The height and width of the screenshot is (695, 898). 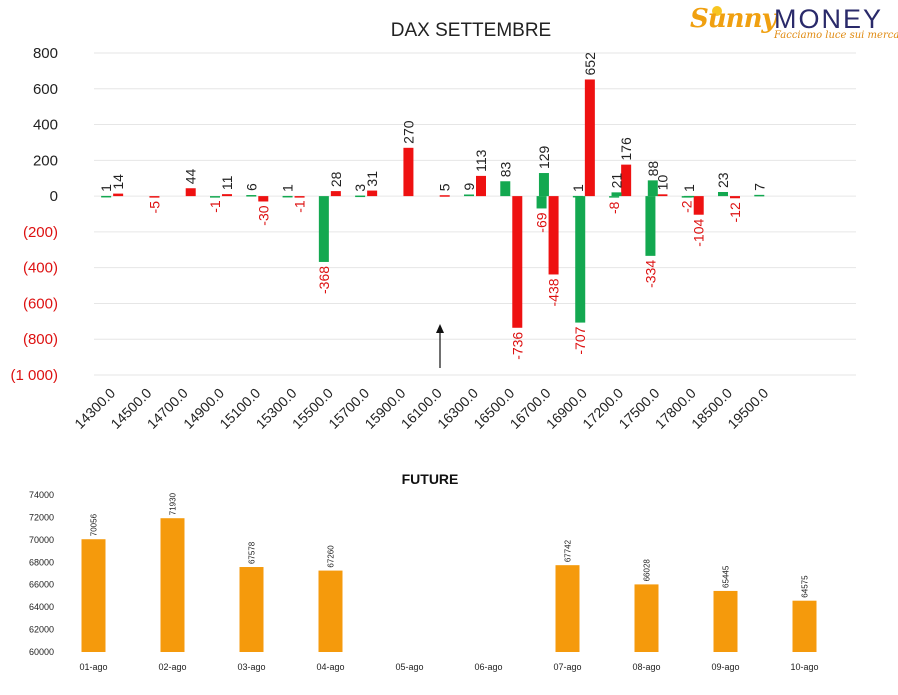 What do you see at coordinates (617, 181) in the screenshot?
I see `data-label: 21` at bounding box center [617, 181].